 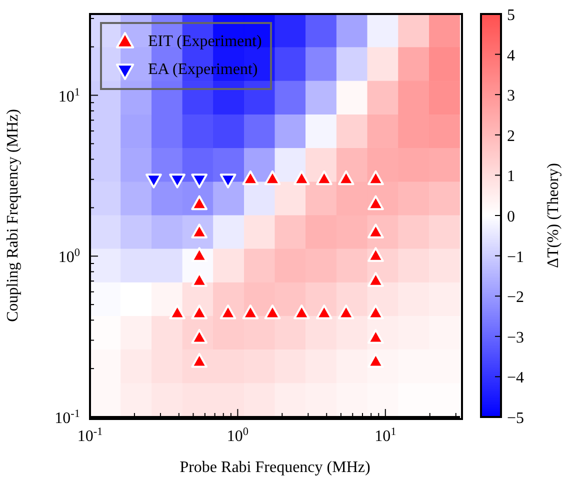 I want to click on y-tick-label: 10$^{-1}$, so click(x=67, y=417).